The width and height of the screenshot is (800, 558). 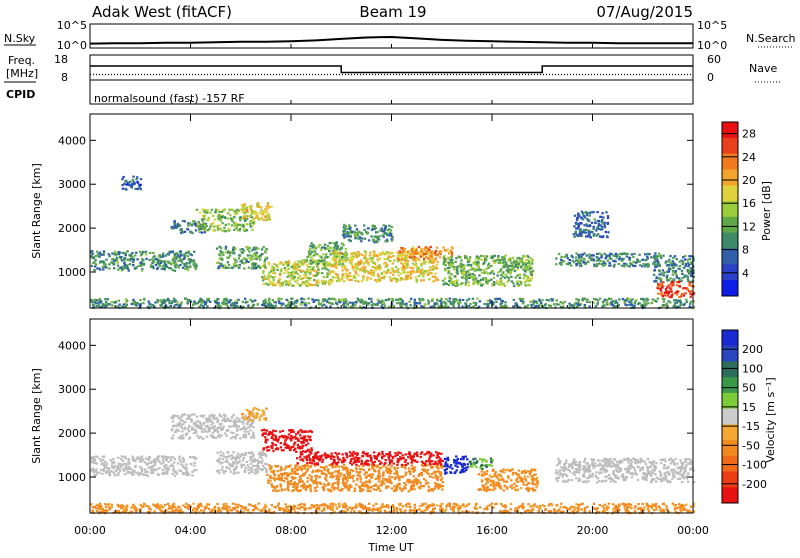 I want to click on power-colorbar-label: Power [dB], so click(x=766, y=211).